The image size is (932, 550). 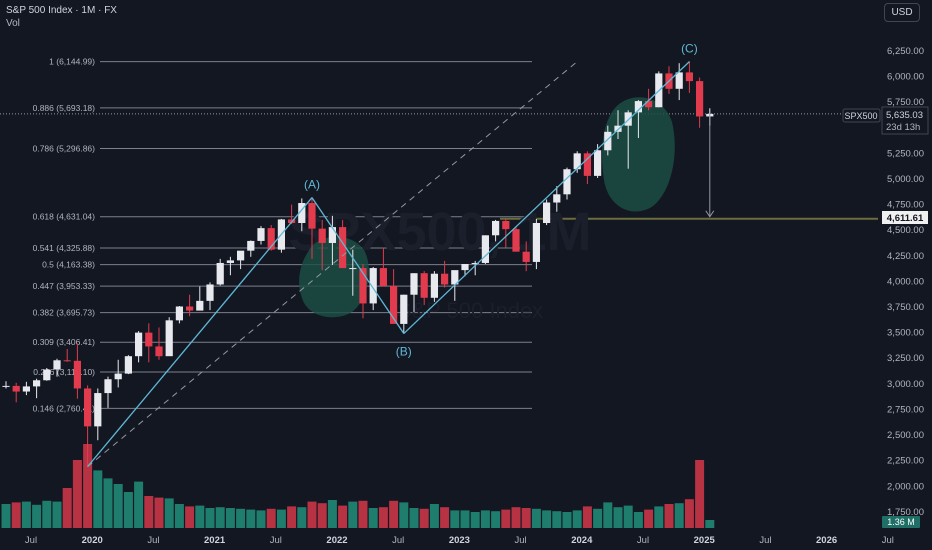 I want to click on volume-tag-box, so click(x=901, y=522).